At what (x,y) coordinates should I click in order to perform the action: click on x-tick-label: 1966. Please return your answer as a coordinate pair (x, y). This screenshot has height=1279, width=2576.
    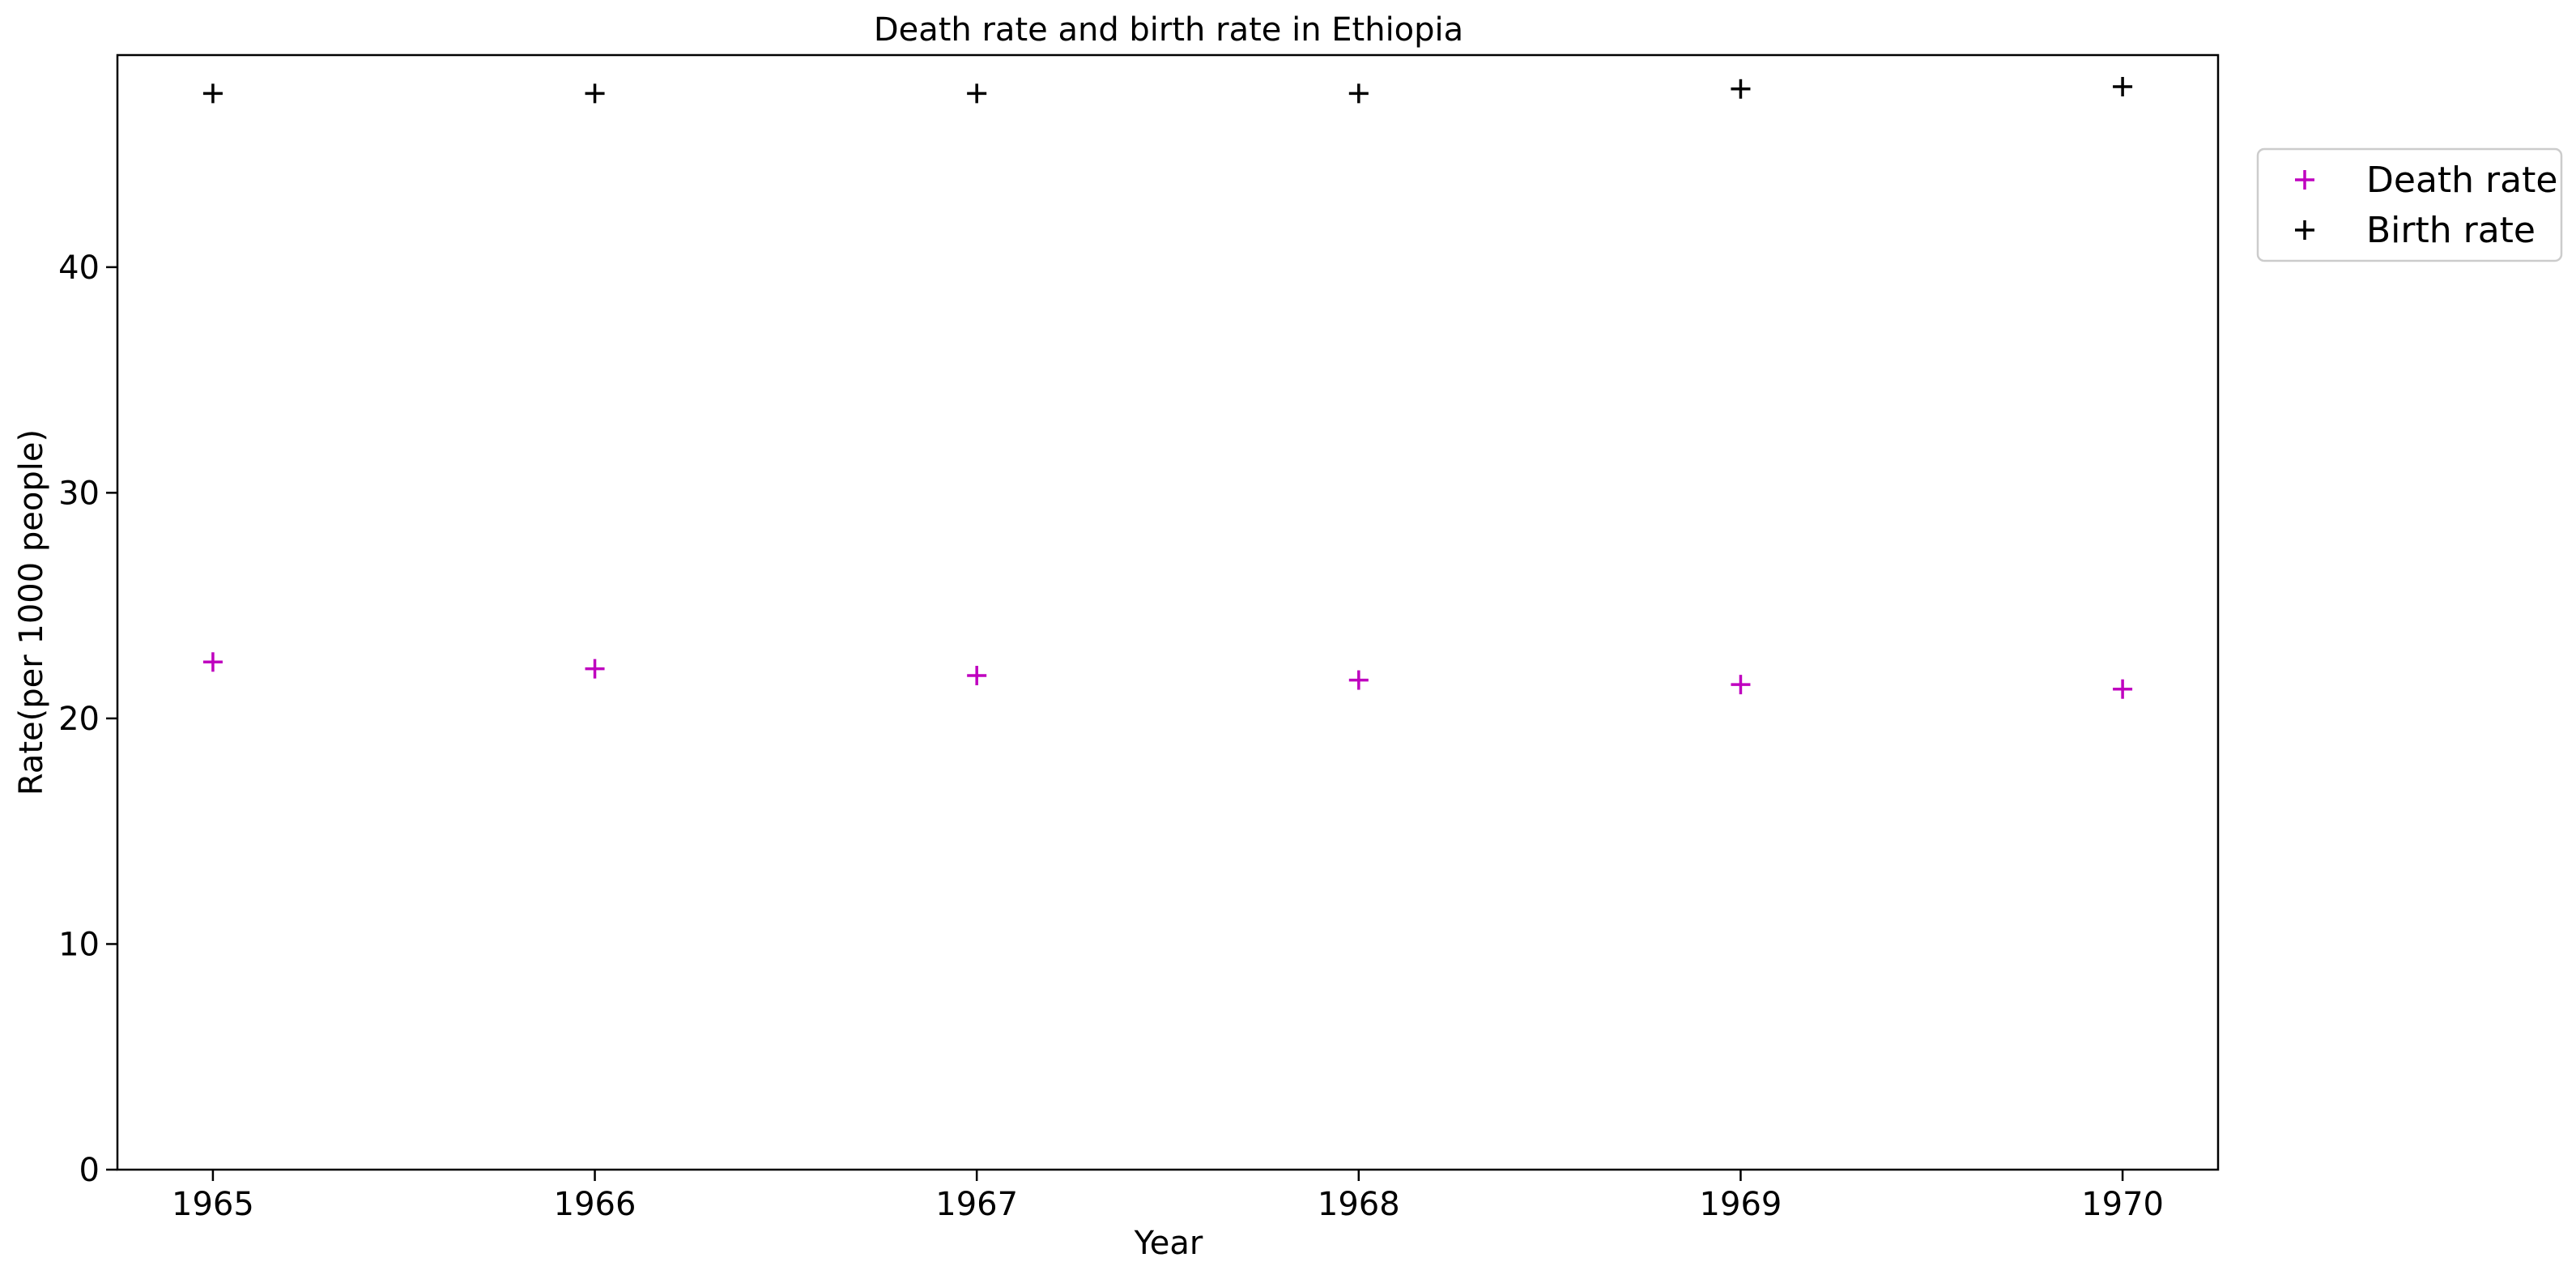
    Looking at the image, I should click on (595, 1204).